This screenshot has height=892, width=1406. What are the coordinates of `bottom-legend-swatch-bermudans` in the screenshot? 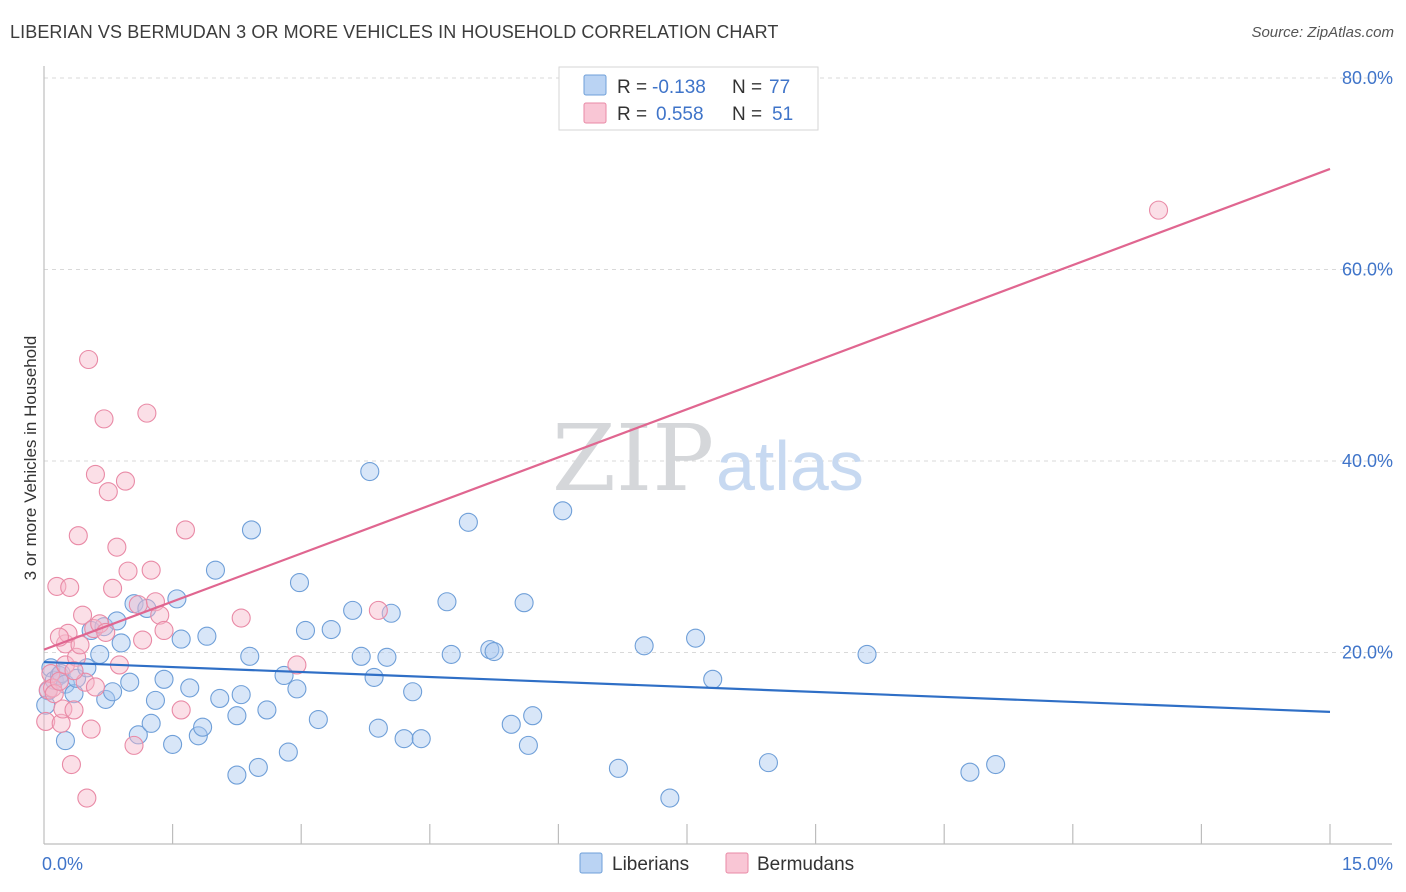 It's located at (737, 863).